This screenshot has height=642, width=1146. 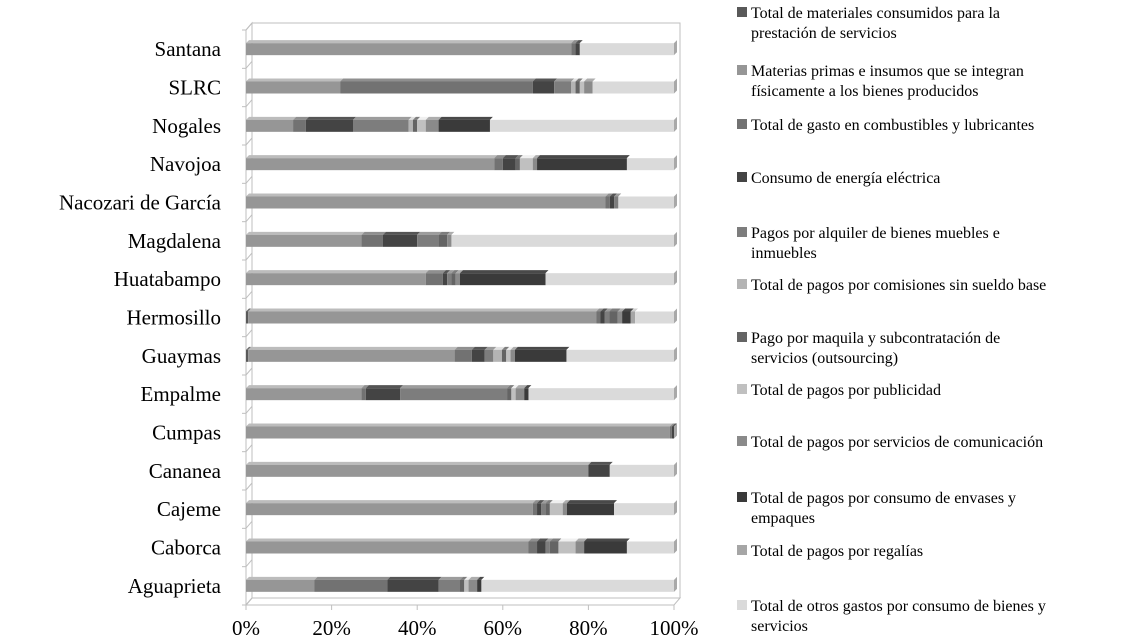 I want to click on x-tick-label: 80%, so click(x=588, y=628).